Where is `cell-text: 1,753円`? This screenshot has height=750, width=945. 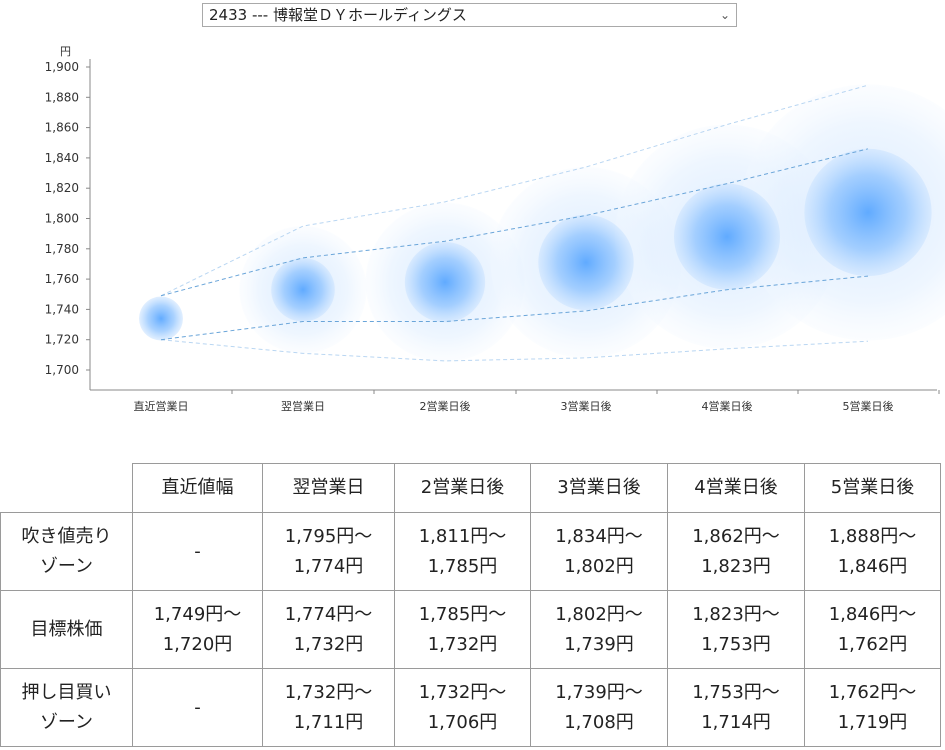
cell-text: 1,753円 is located at coordinates (736, 644).